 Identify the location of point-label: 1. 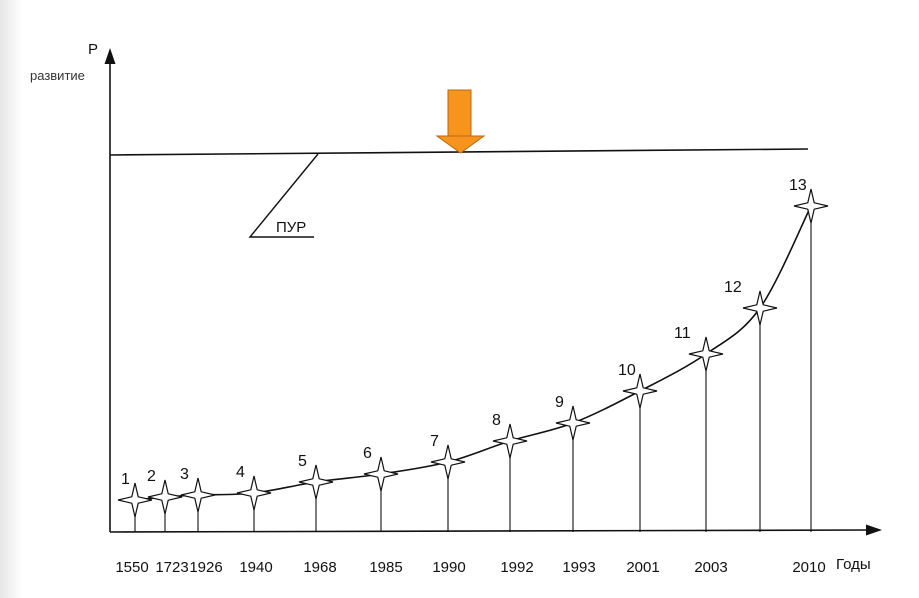
(125, 479).